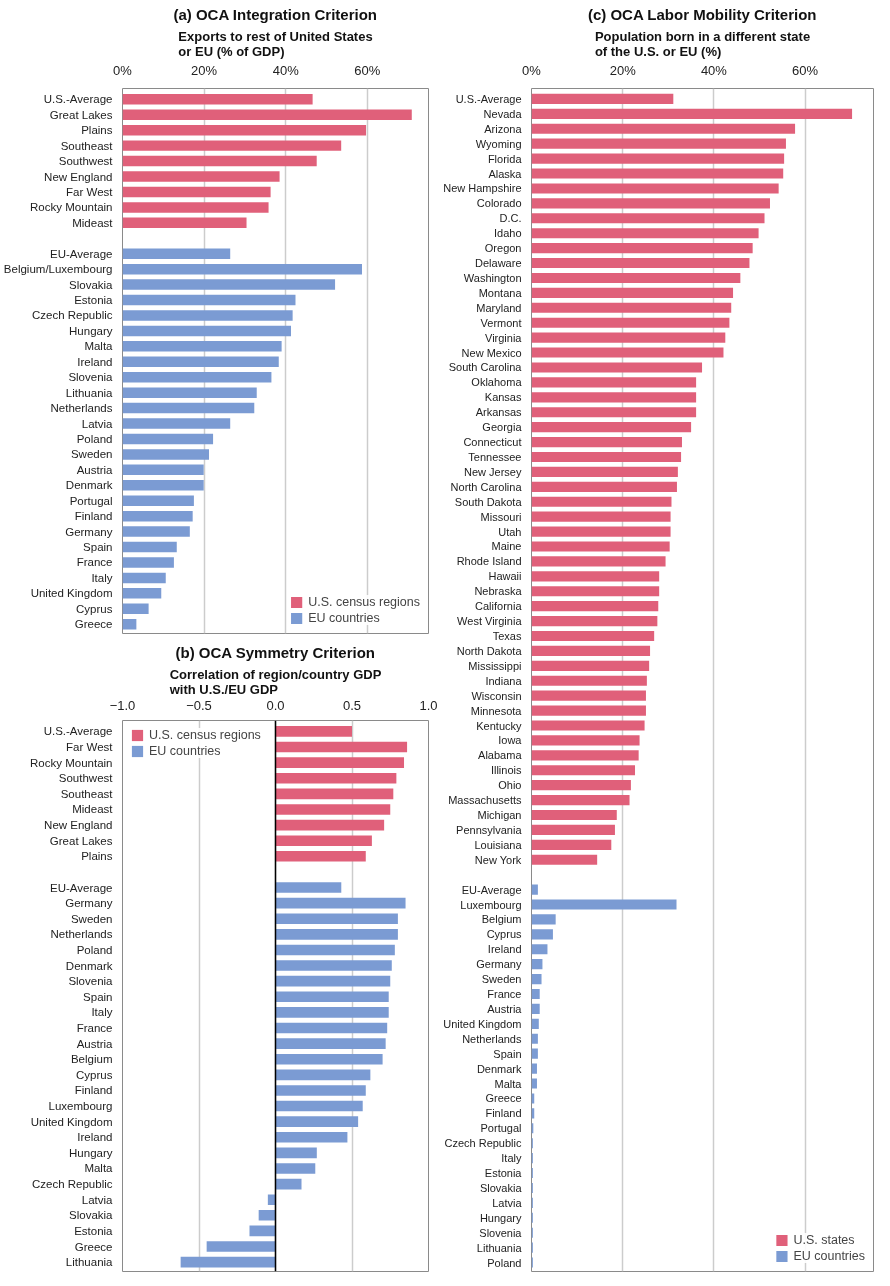 The width and height of the screenshot is (890, 1286). I want to click on y-tick-label: Greece, so click(503, 1098).